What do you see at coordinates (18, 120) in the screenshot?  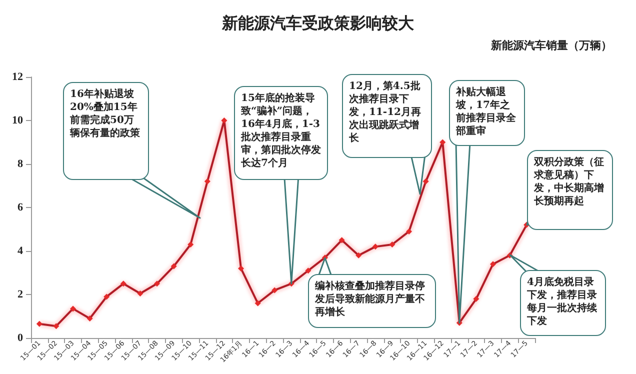 I see `y-tick-label: 10` at bounding box center [18, 120].